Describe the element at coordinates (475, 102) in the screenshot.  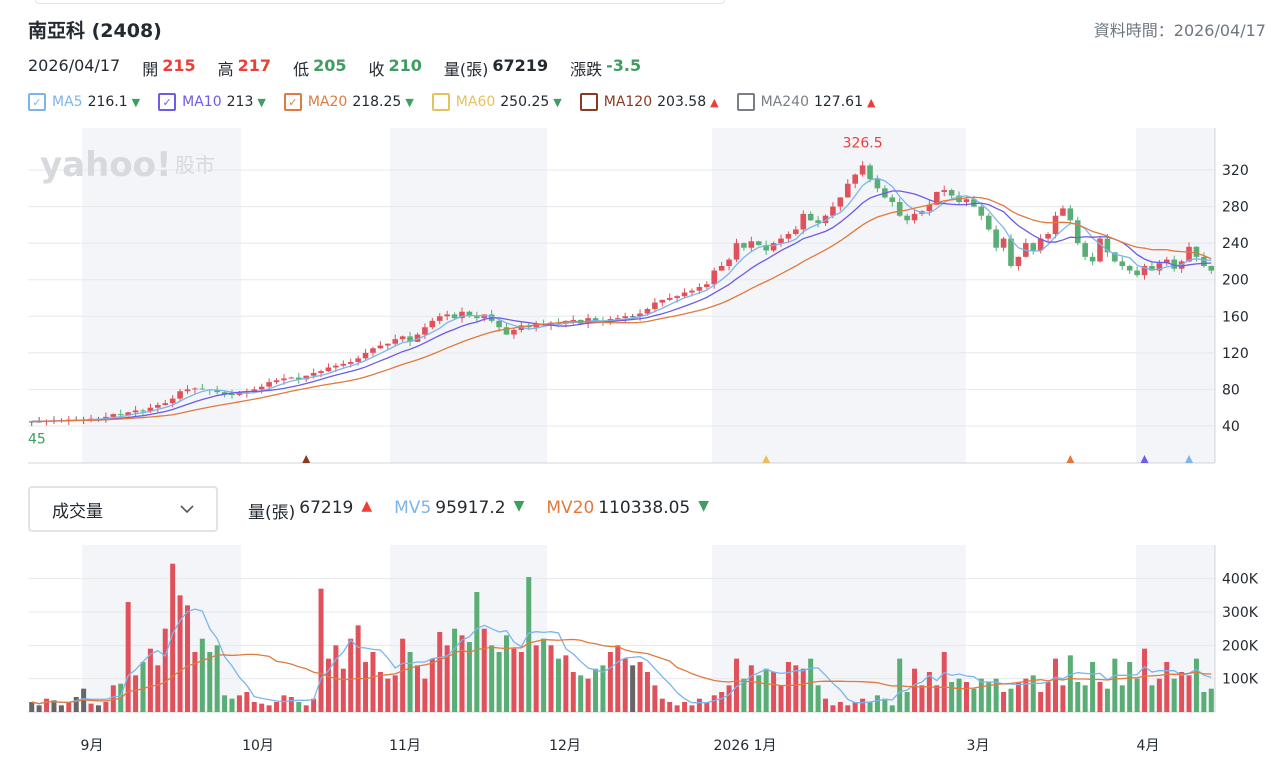
I see `ma-name: MA60` at that location.